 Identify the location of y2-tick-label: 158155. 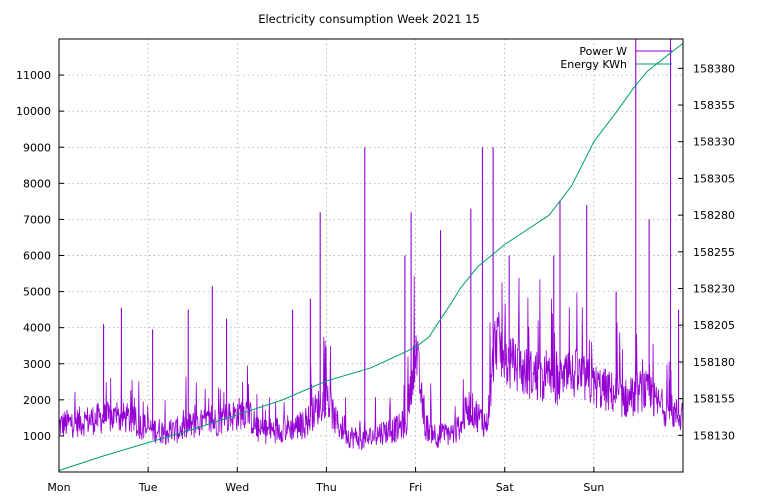
(714, 399).